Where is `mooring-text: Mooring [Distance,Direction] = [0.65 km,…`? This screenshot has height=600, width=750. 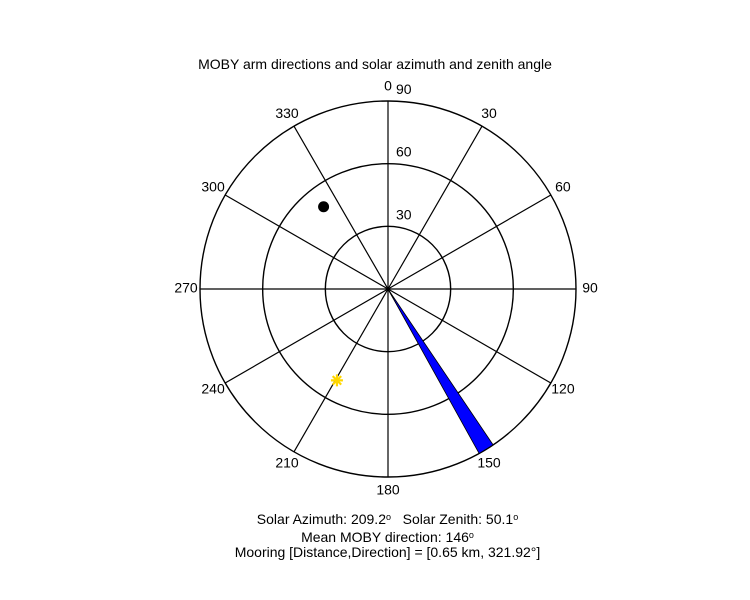
mooring-text: Mooring [Distance,Direction] = [0.65 km,… is located at coordinates (387, 552).